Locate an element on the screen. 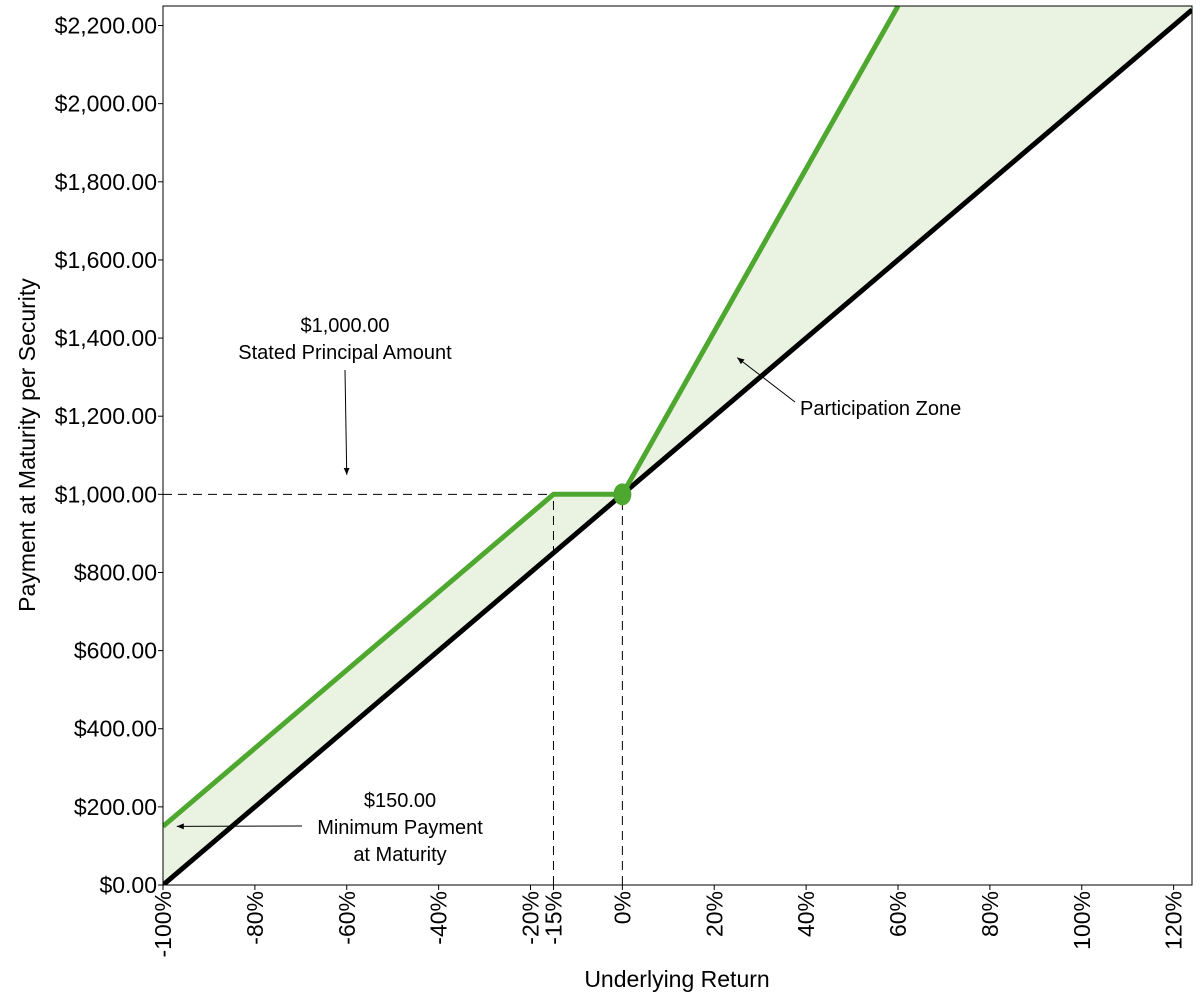 This screenshot has width=1200, height=1005. annotation-principal-line: $1,000.00 is located at coordinates (345, 326).